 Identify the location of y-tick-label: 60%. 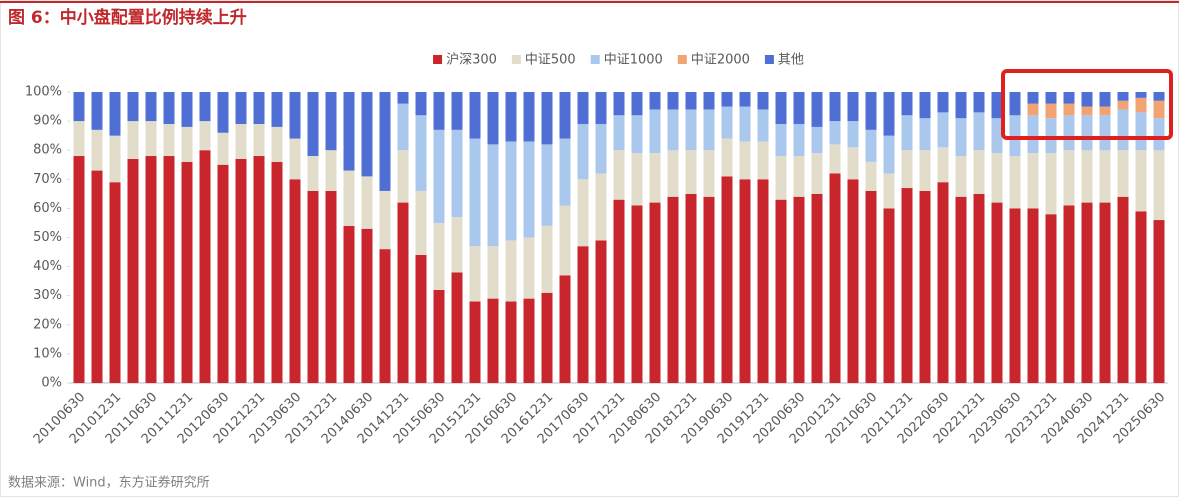
(47, 208).